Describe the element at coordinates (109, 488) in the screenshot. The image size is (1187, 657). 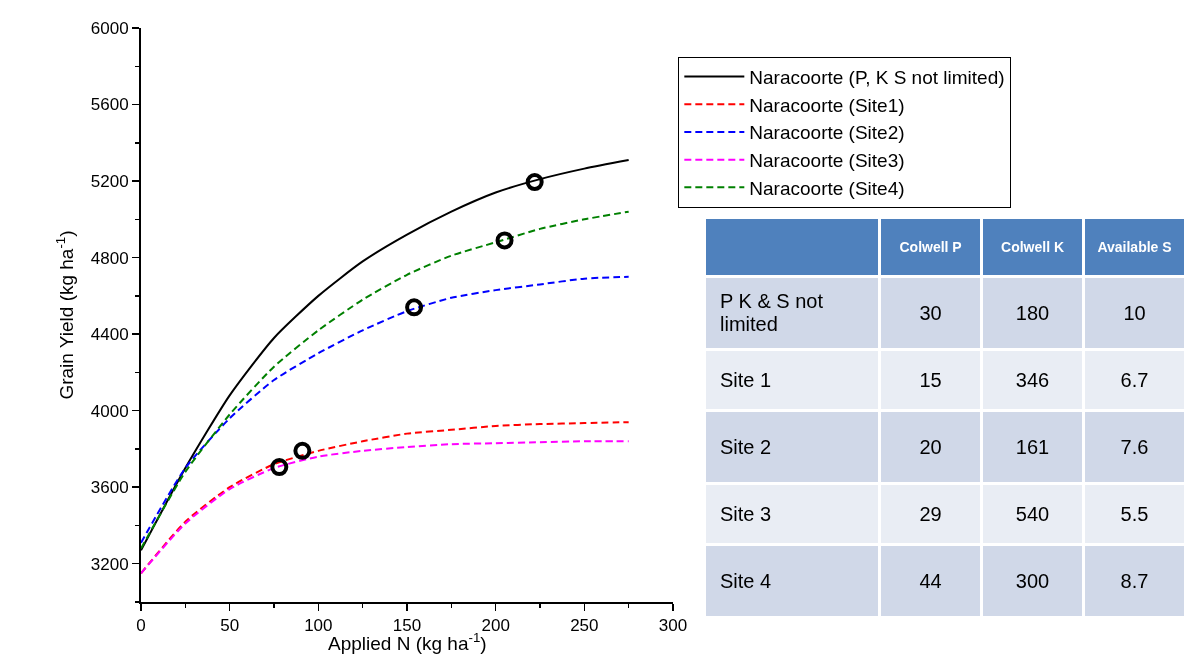
I see `y-tick-label: 3600` at that location.